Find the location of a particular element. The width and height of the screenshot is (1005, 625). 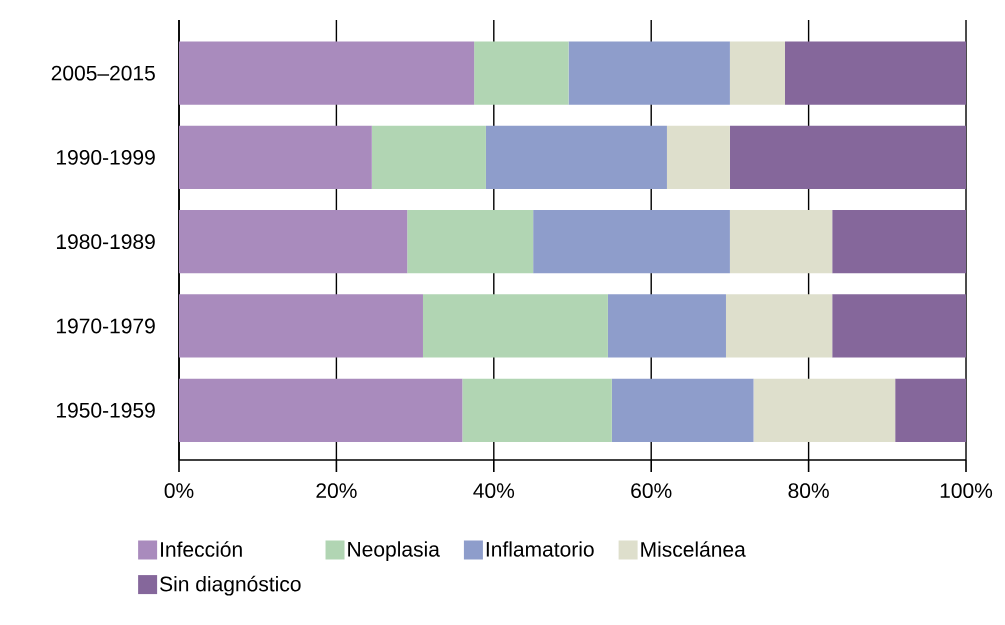

x-tick-label: 80% is located at coordinates (808, 491).